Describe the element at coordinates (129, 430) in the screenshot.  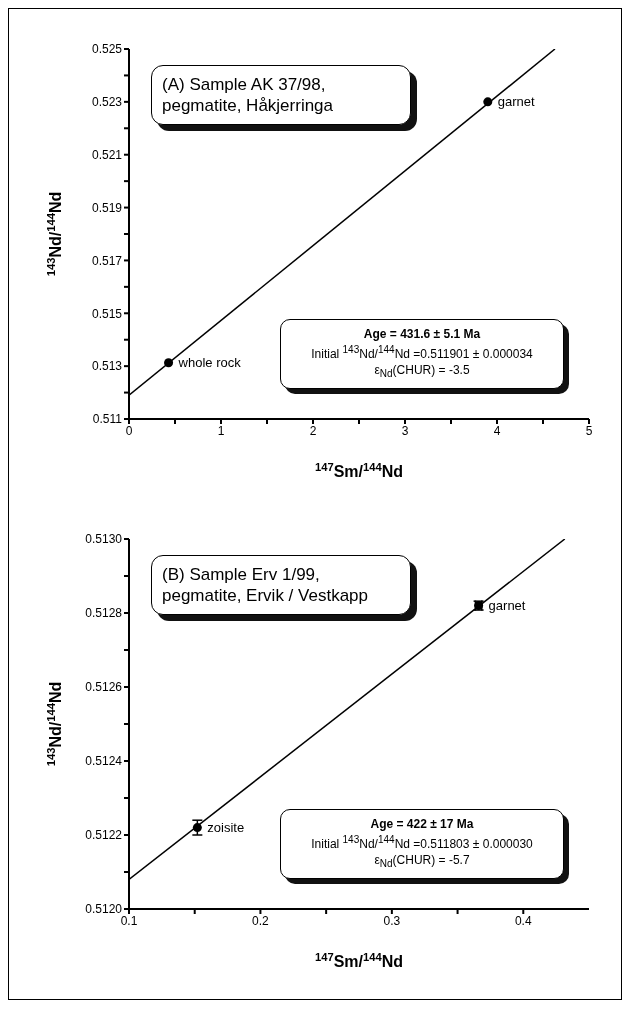
I see `x-tick-label: 0` at that location.